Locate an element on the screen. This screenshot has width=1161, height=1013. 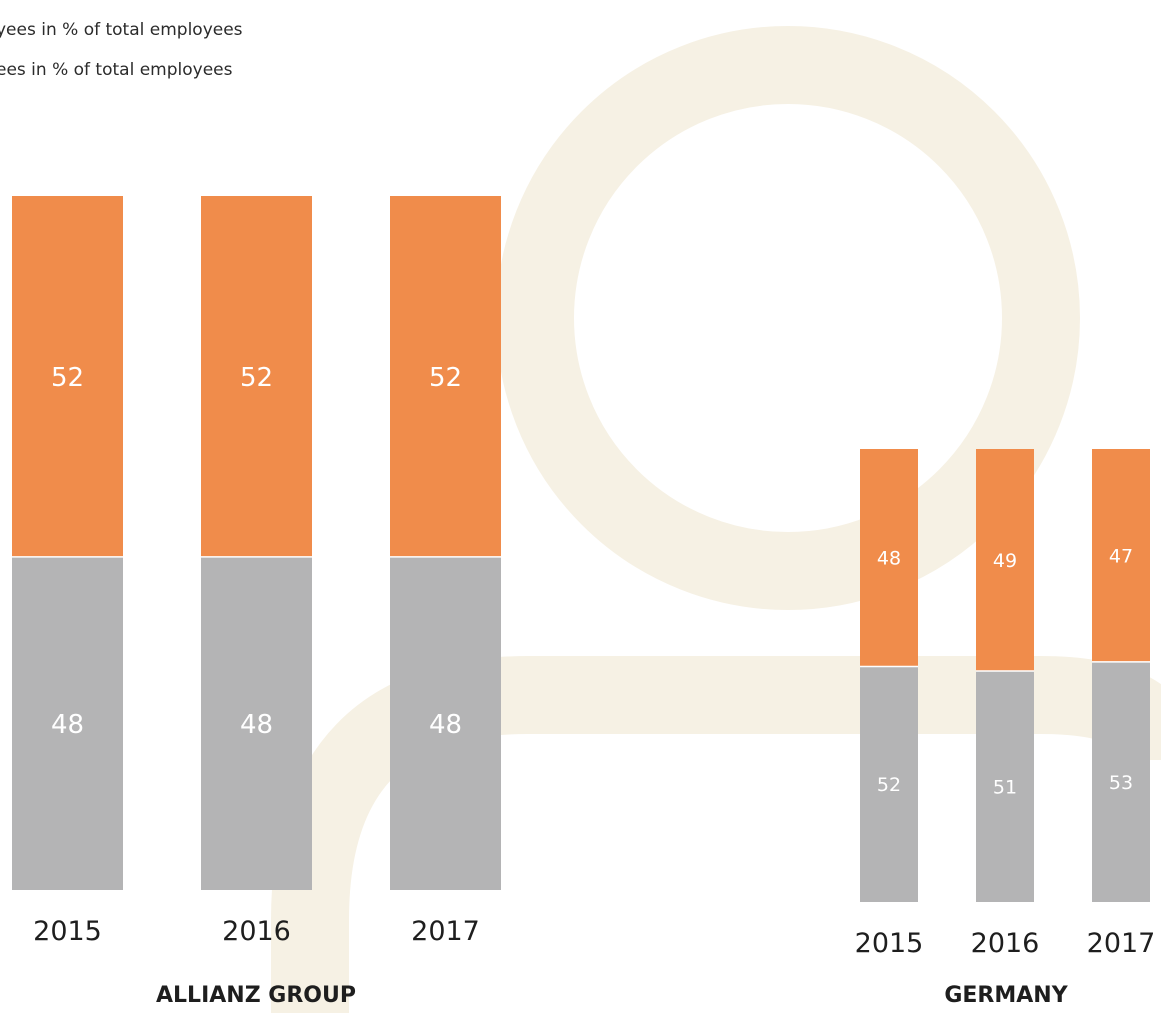
bar-segment-2-2016-orange is located at coordinates (1005, 560).